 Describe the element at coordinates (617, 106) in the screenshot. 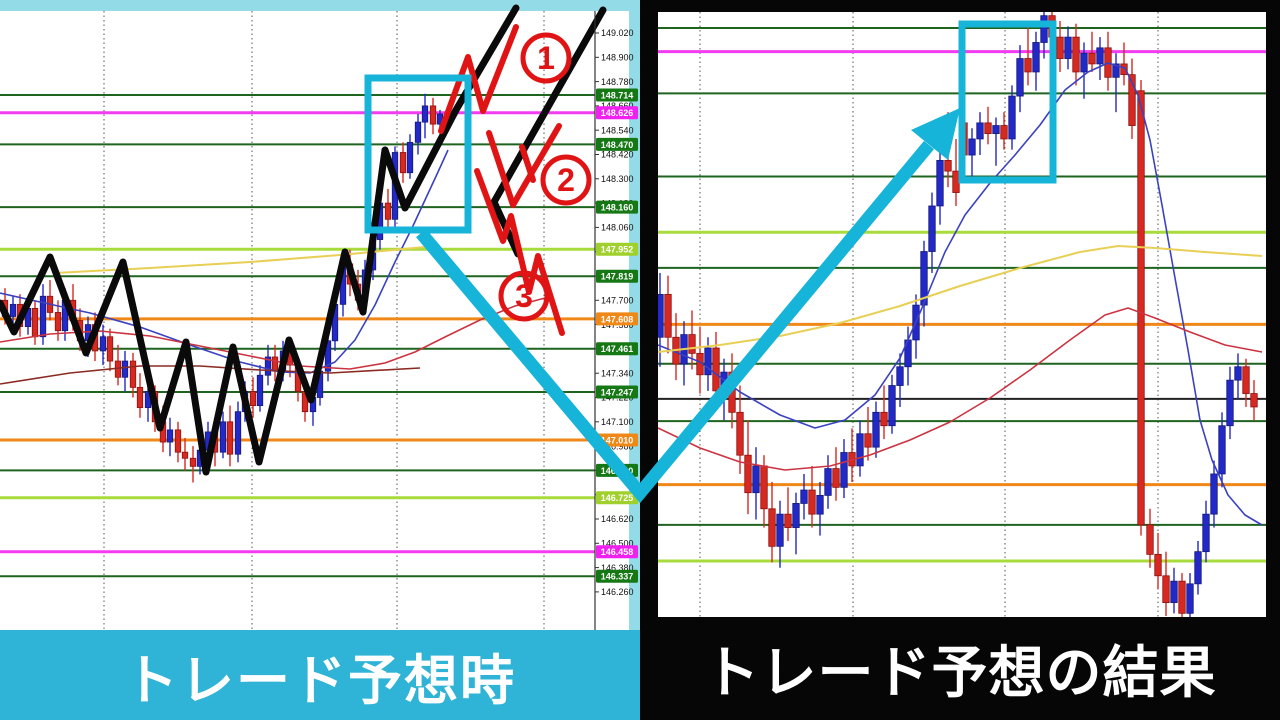

I see `axis-tick-label: 148.660` at that location.